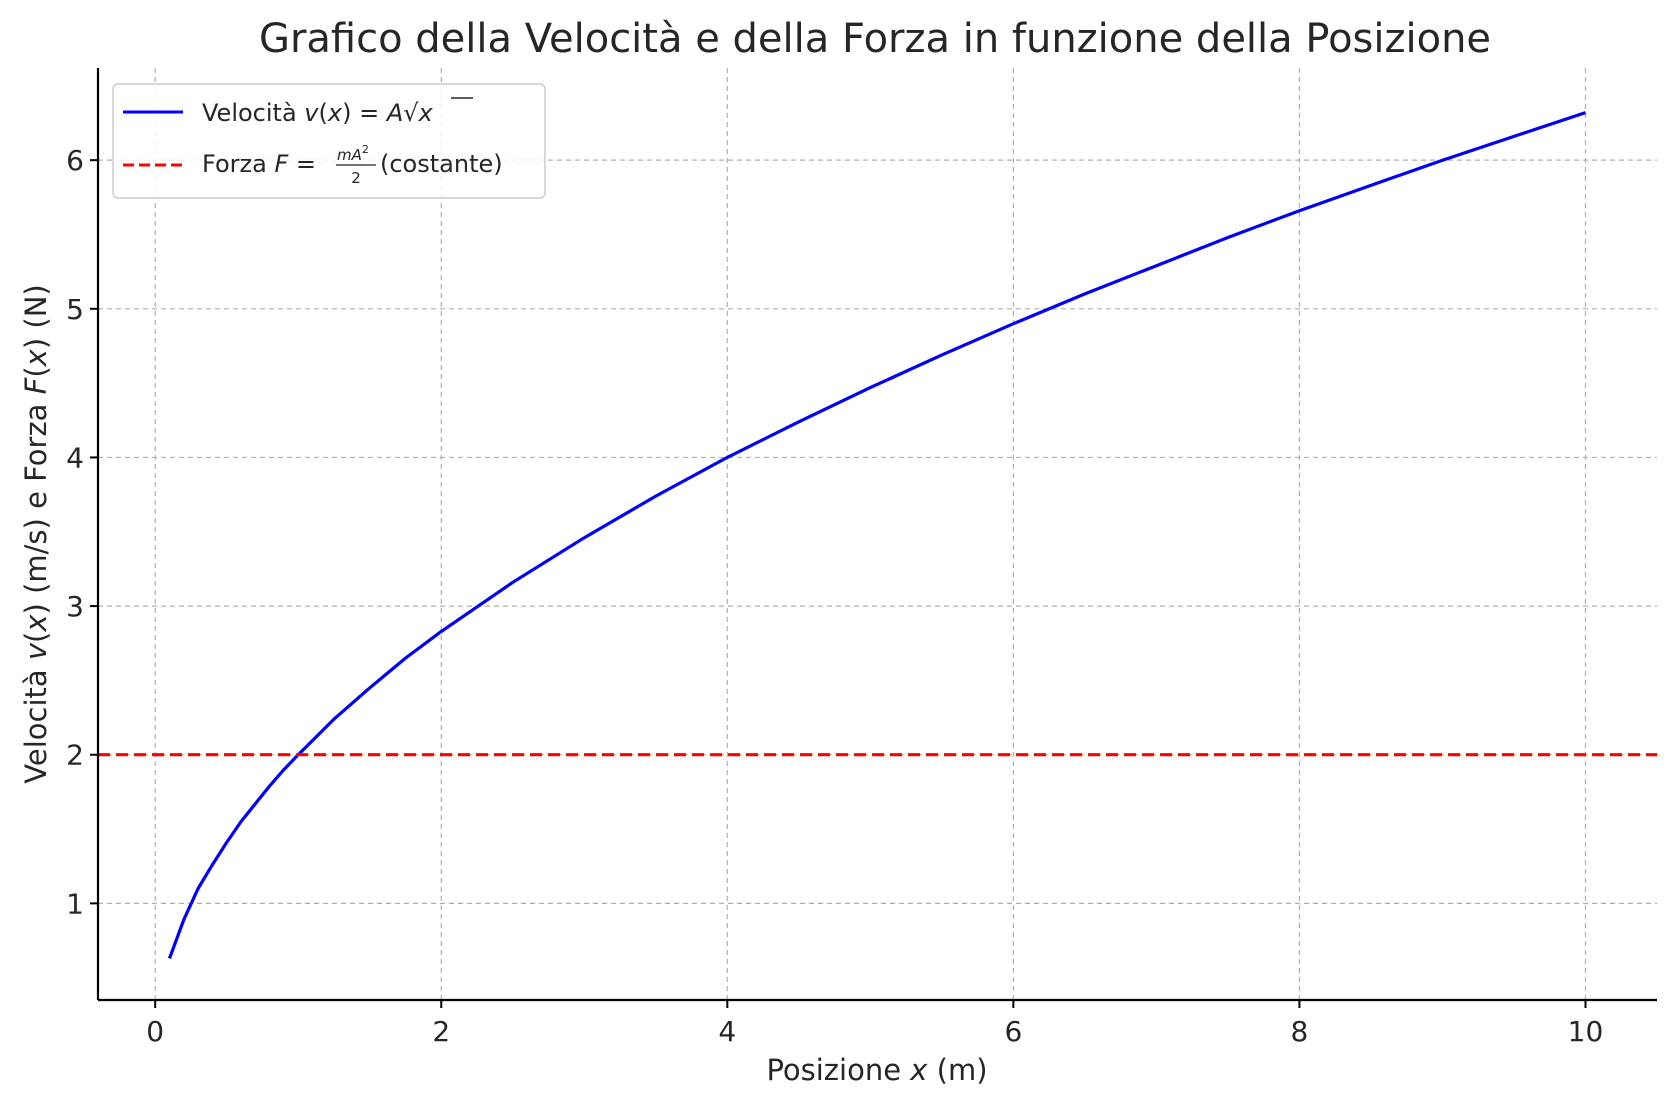 The width and height of the screenshot is (1668, 1102). I want to click on legend-label-velocity: Velocità v(x) = A√x, so click(318, 113).